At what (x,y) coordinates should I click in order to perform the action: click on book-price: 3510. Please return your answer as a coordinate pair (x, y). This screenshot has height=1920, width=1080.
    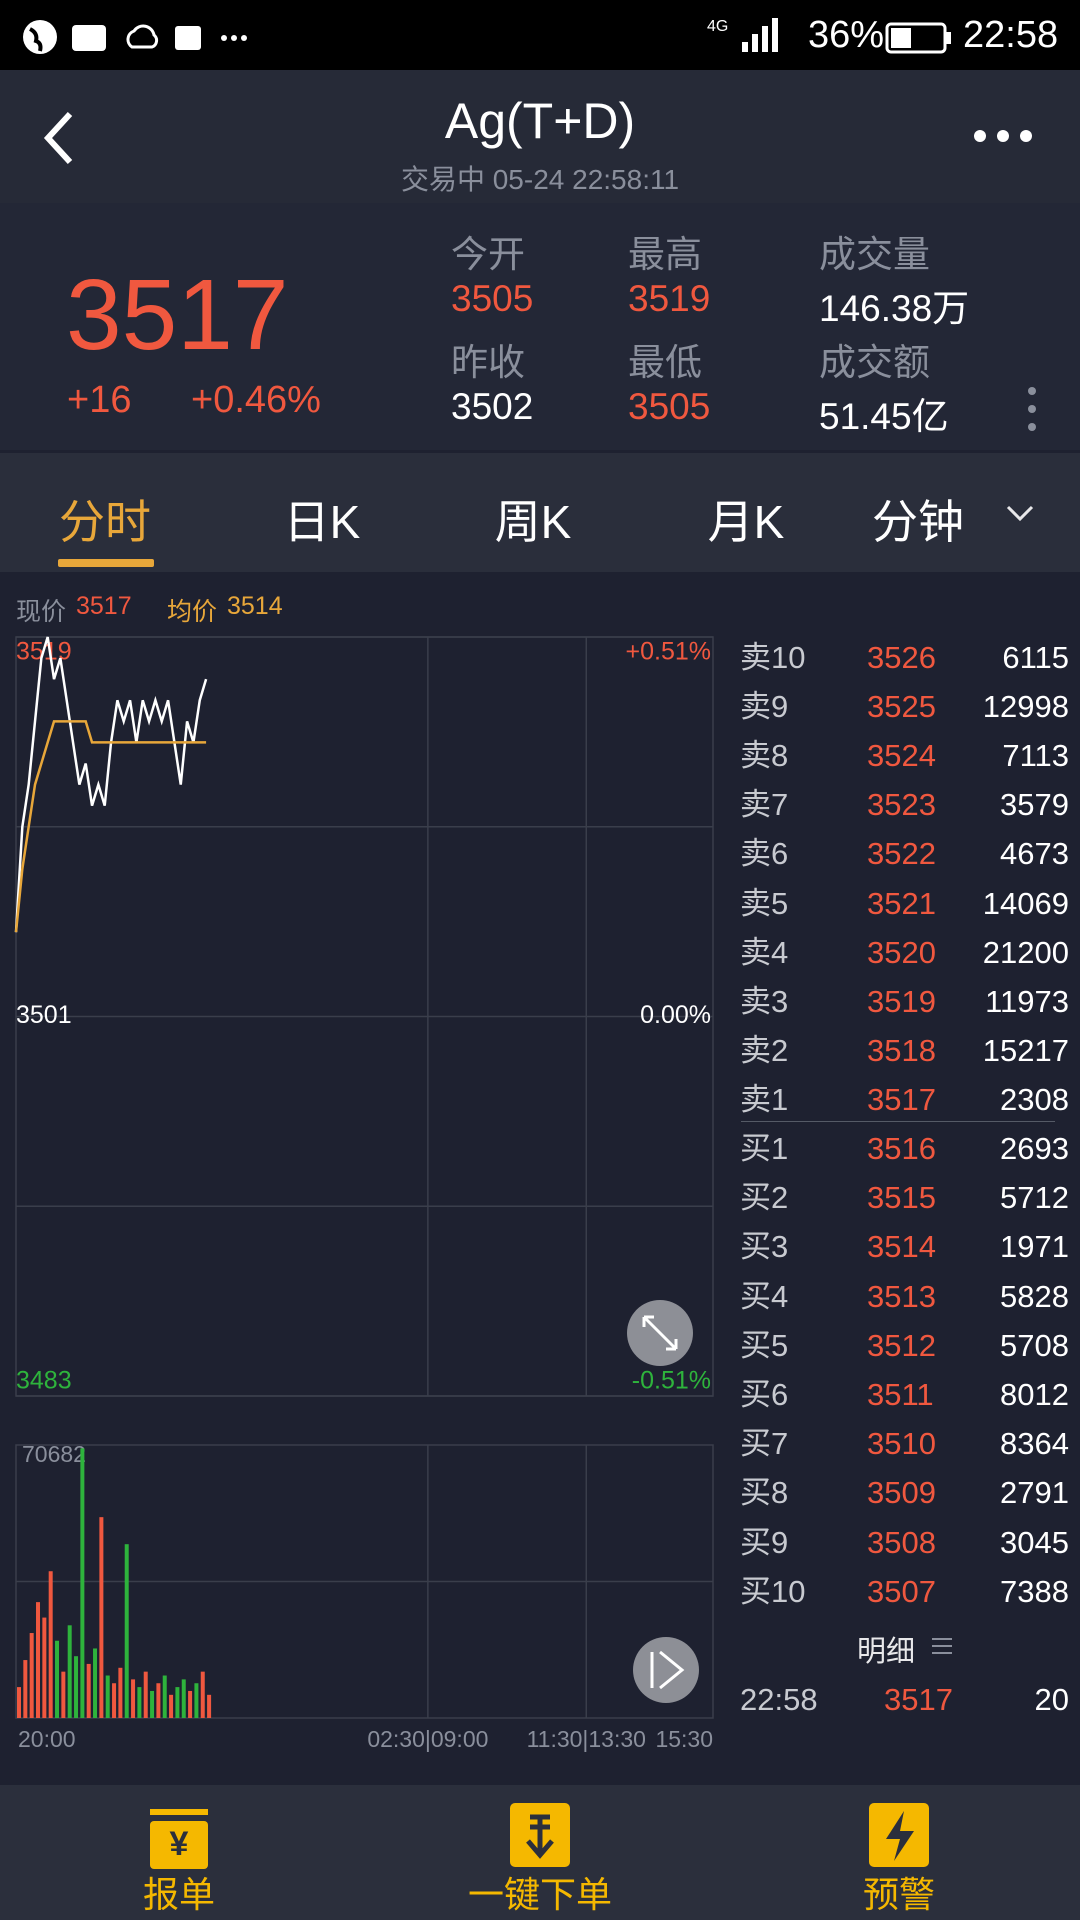
    Looking at the image, I should click on (901, 1444).